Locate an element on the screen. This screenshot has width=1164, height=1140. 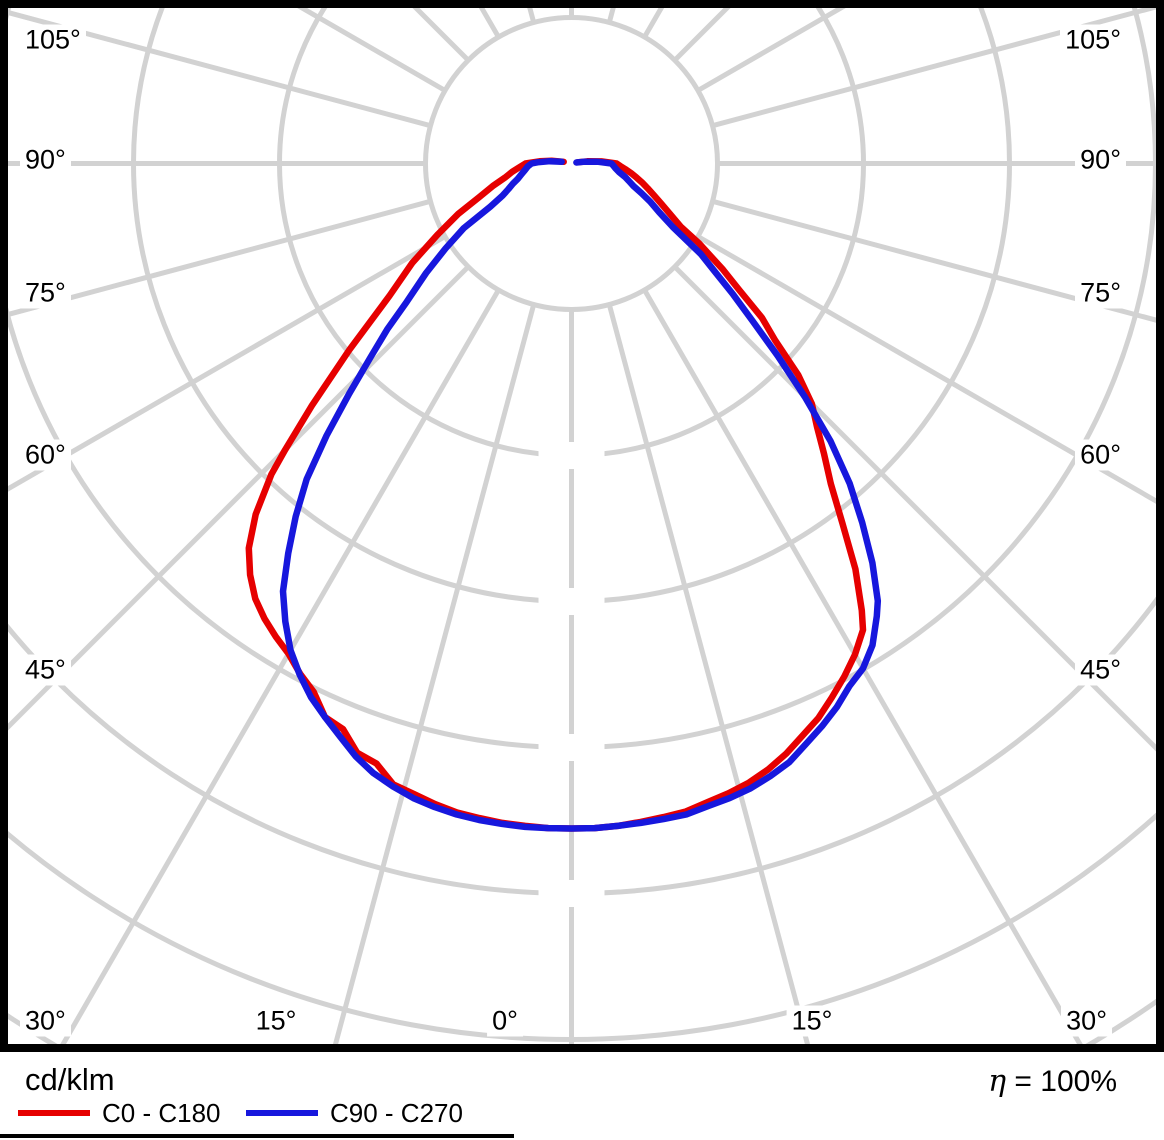
footer-rule is located at coordinates (257, 1136).